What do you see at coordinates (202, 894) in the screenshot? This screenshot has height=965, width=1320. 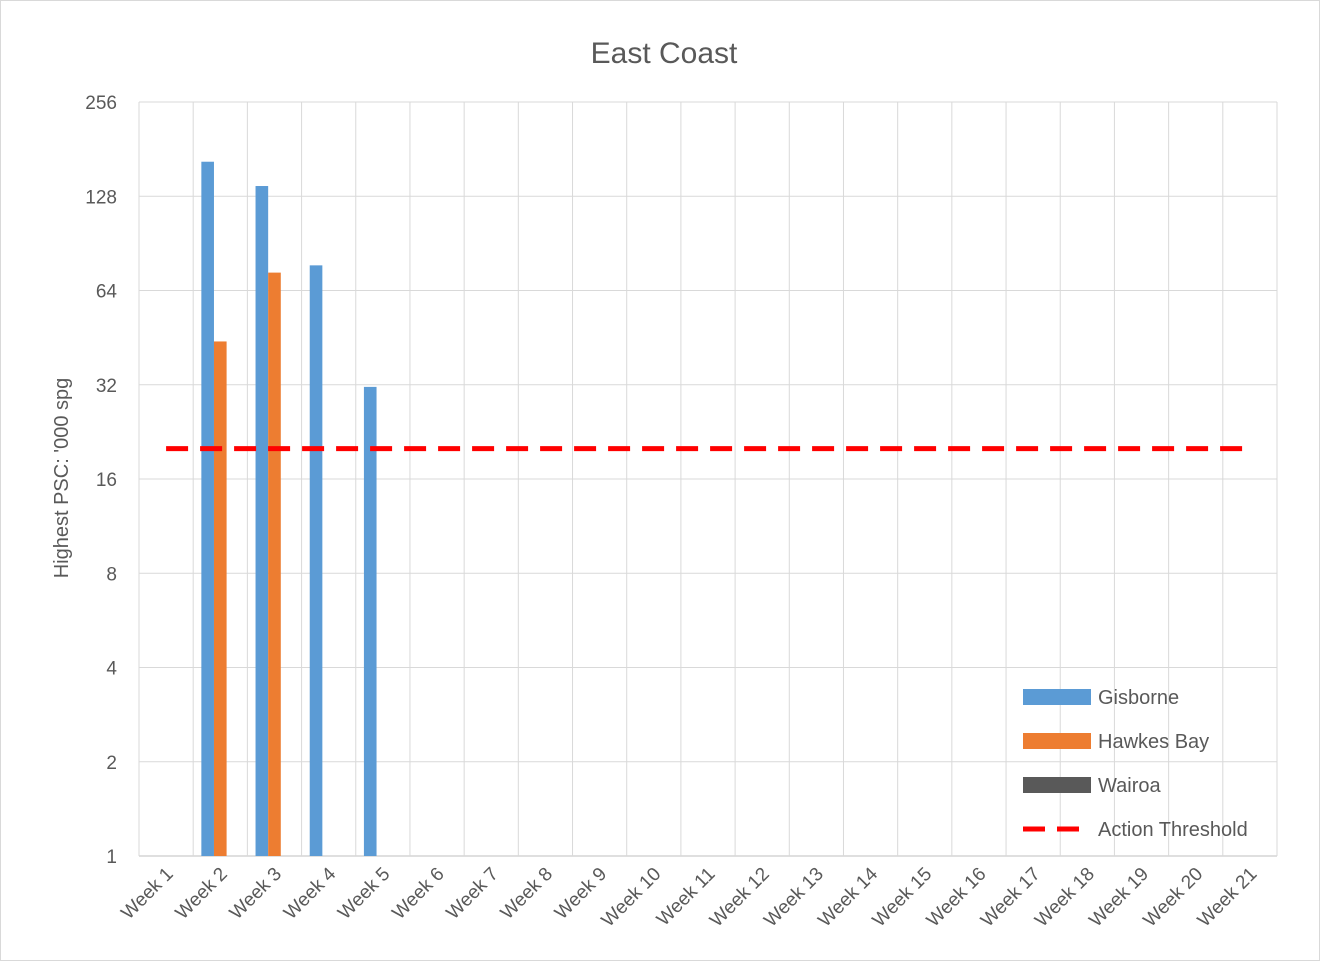 I see `x-tick-label: Week 2` at bounding box center [202, 894].